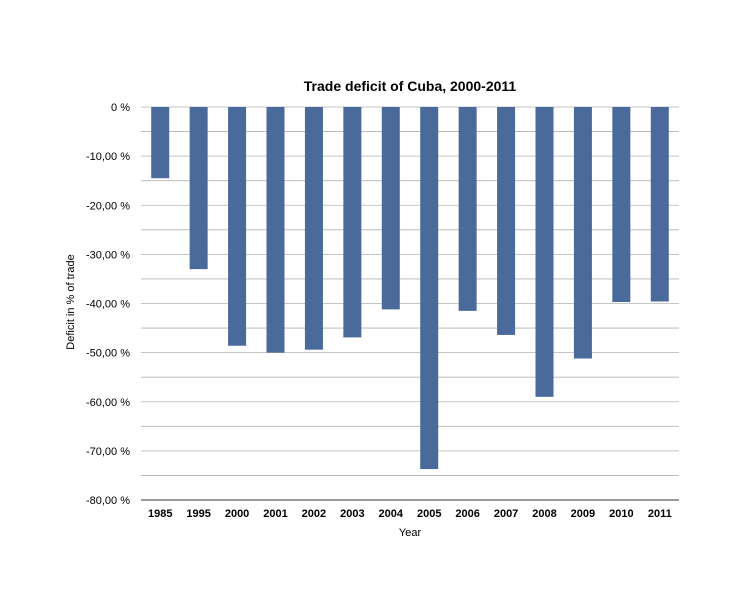  I want to click on x-category-label: 2006, so click(467, 514).